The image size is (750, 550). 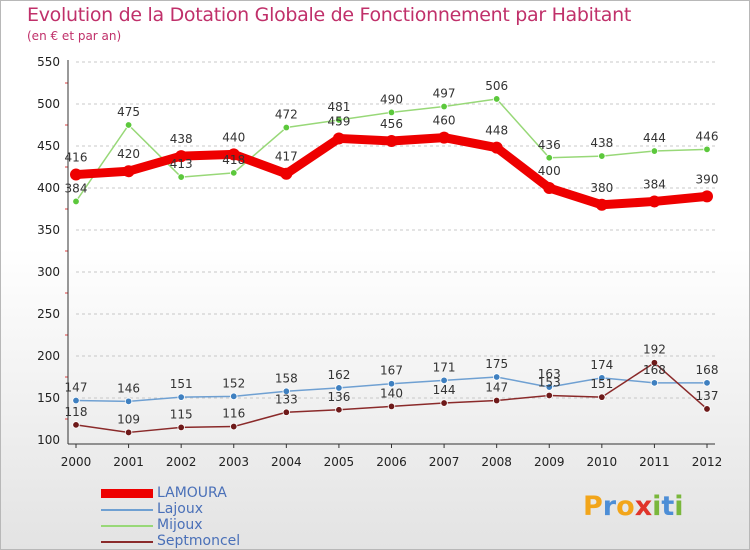 What do you see at coordinates (602, 462) in the screenshot?
I see `x-tick-label: 2010` at bounding box center [602, 462].